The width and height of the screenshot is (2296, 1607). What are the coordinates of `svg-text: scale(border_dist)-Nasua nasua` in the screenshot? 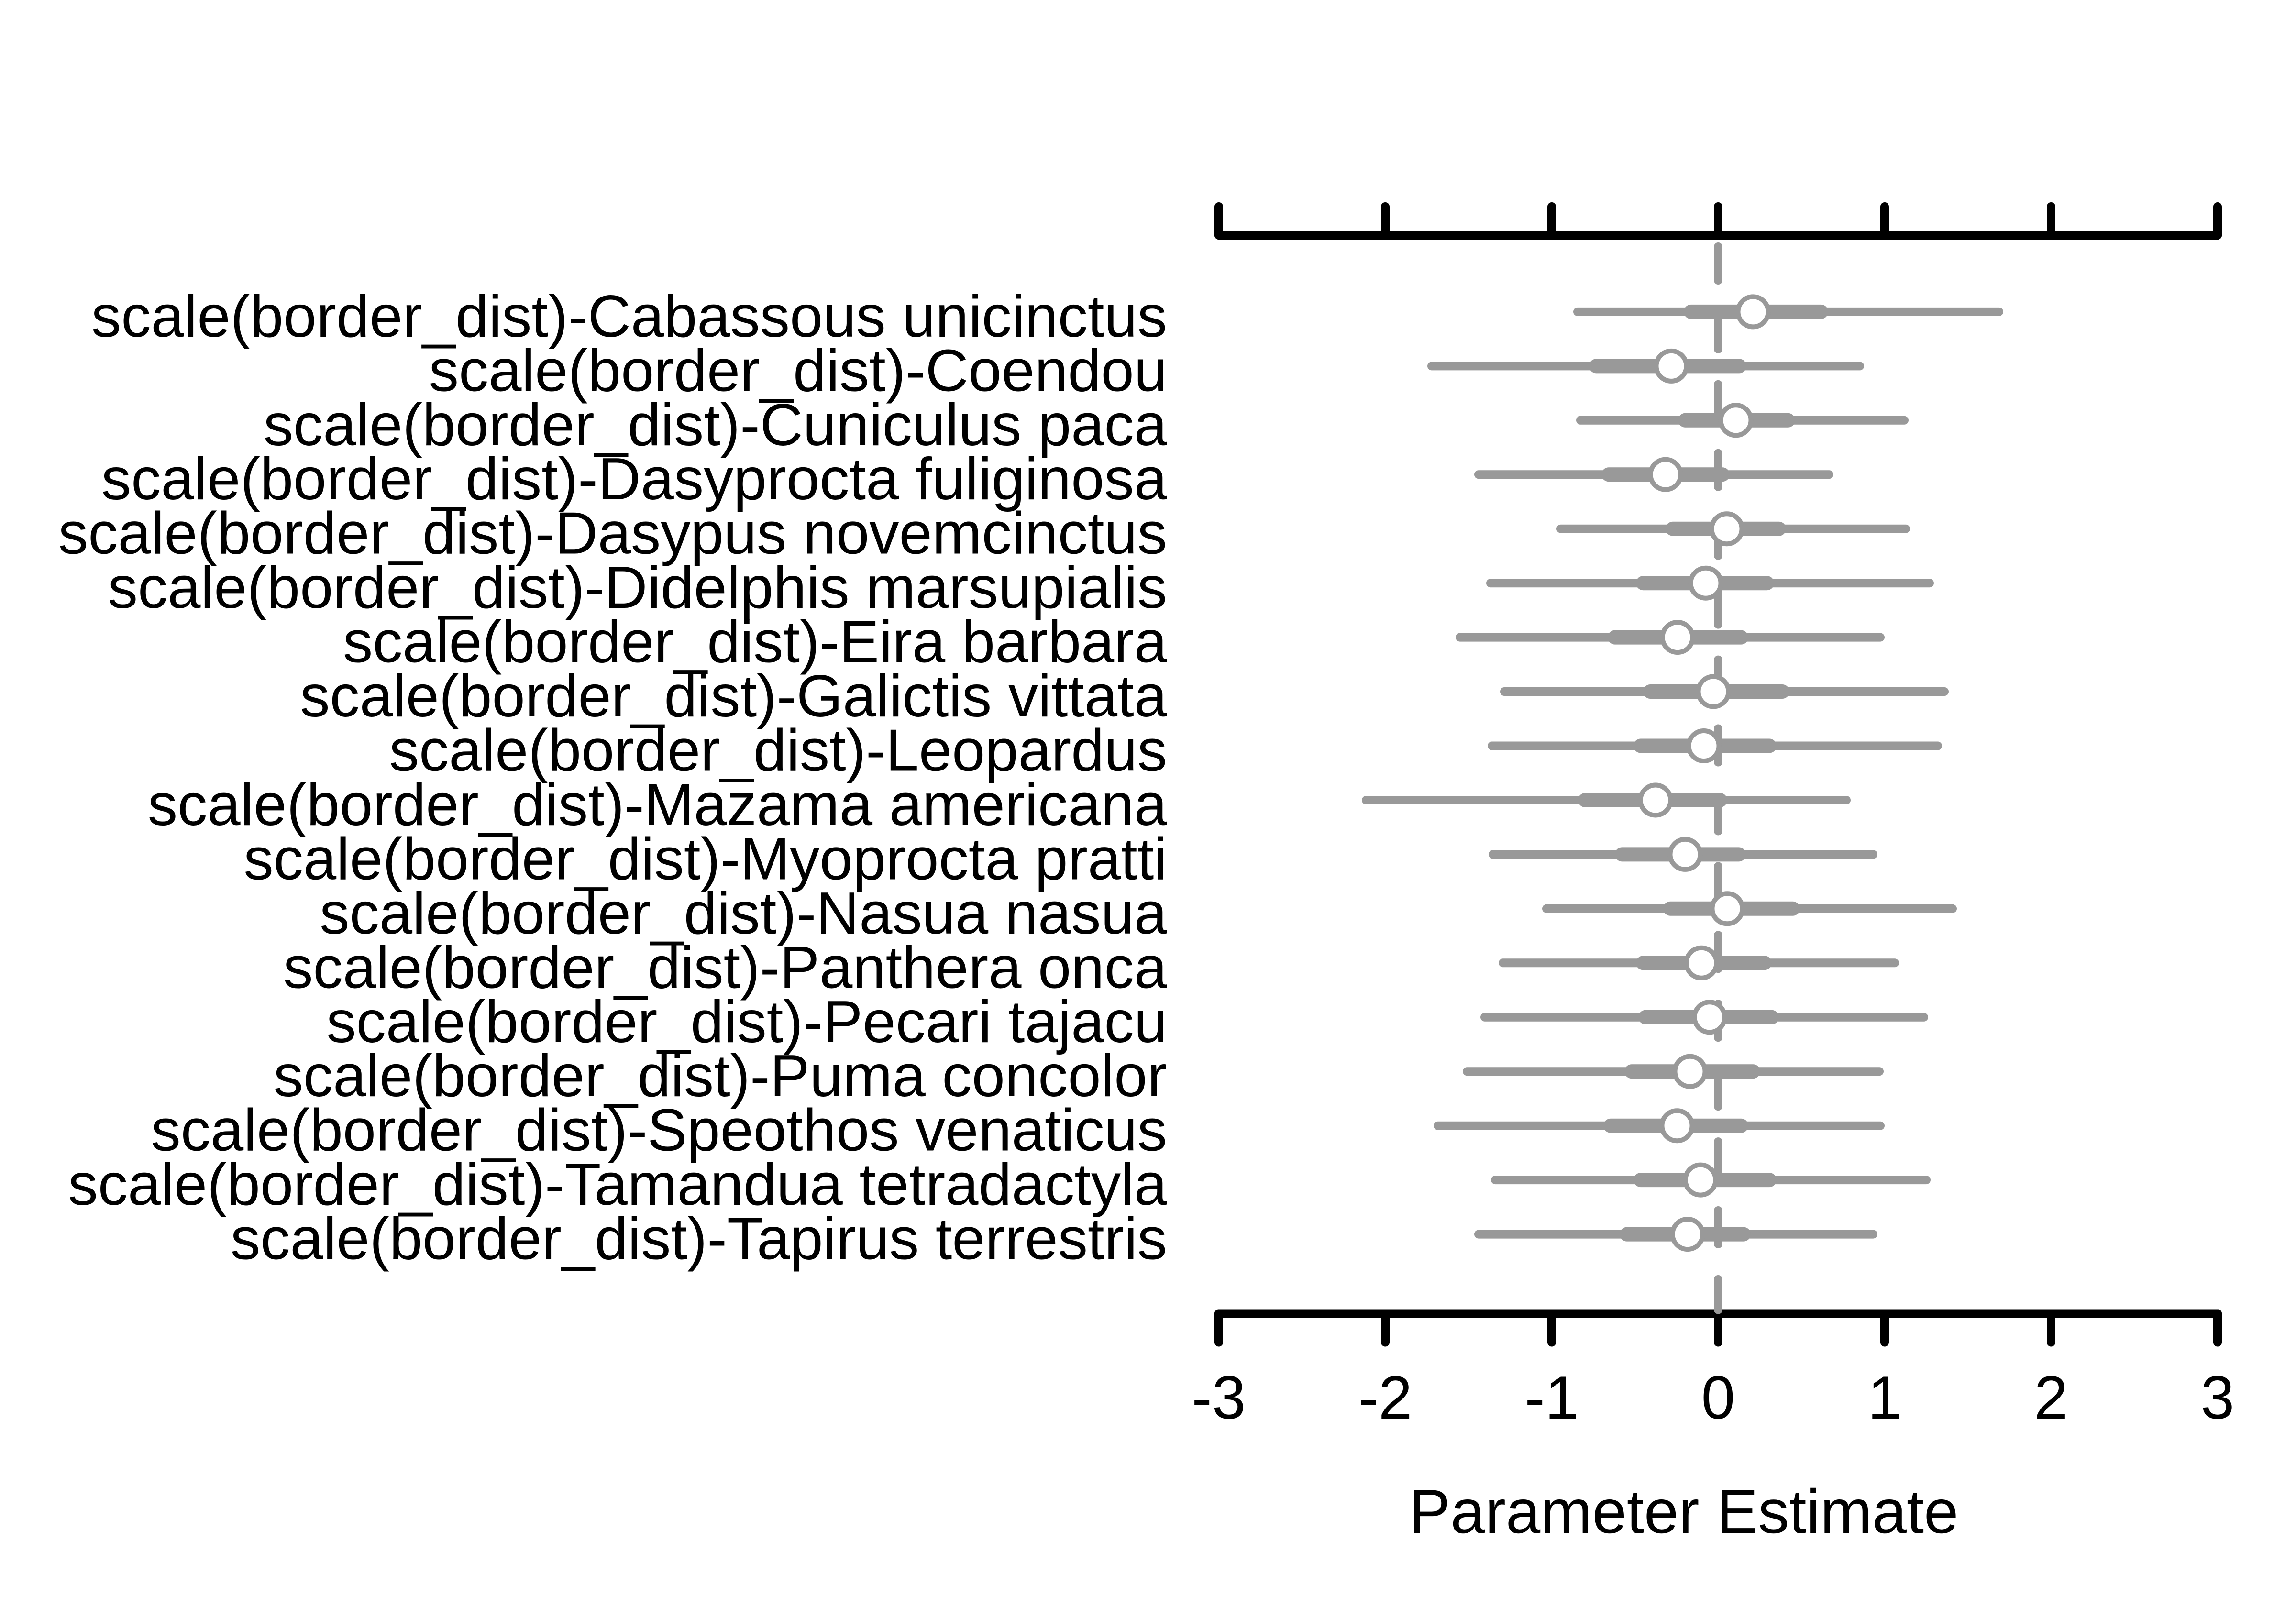 It's located at (744, 913).